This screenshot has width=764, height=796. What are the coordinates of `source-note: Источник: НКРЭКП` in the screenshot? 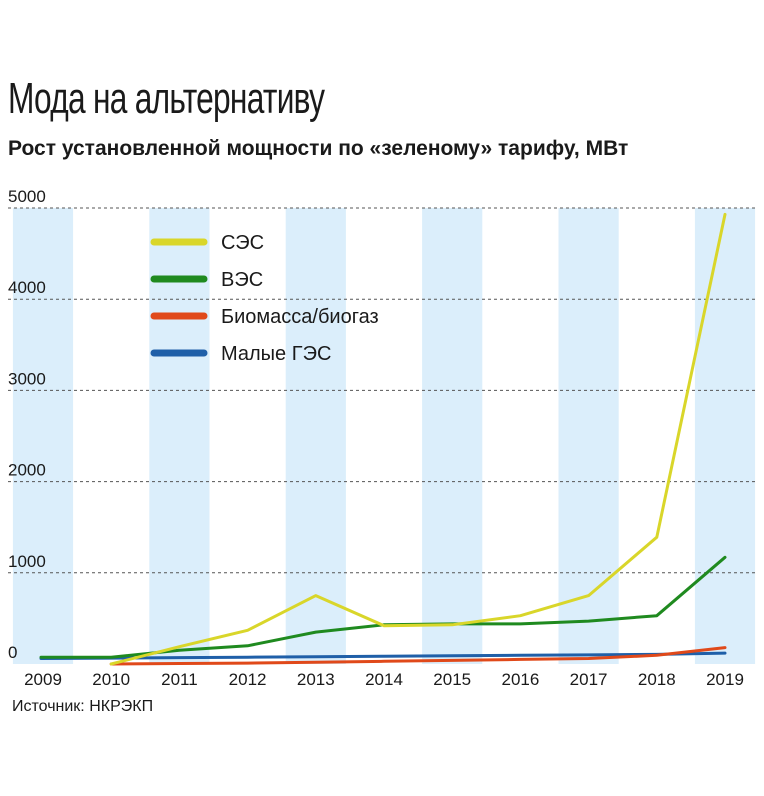 It's located at (83, 706).